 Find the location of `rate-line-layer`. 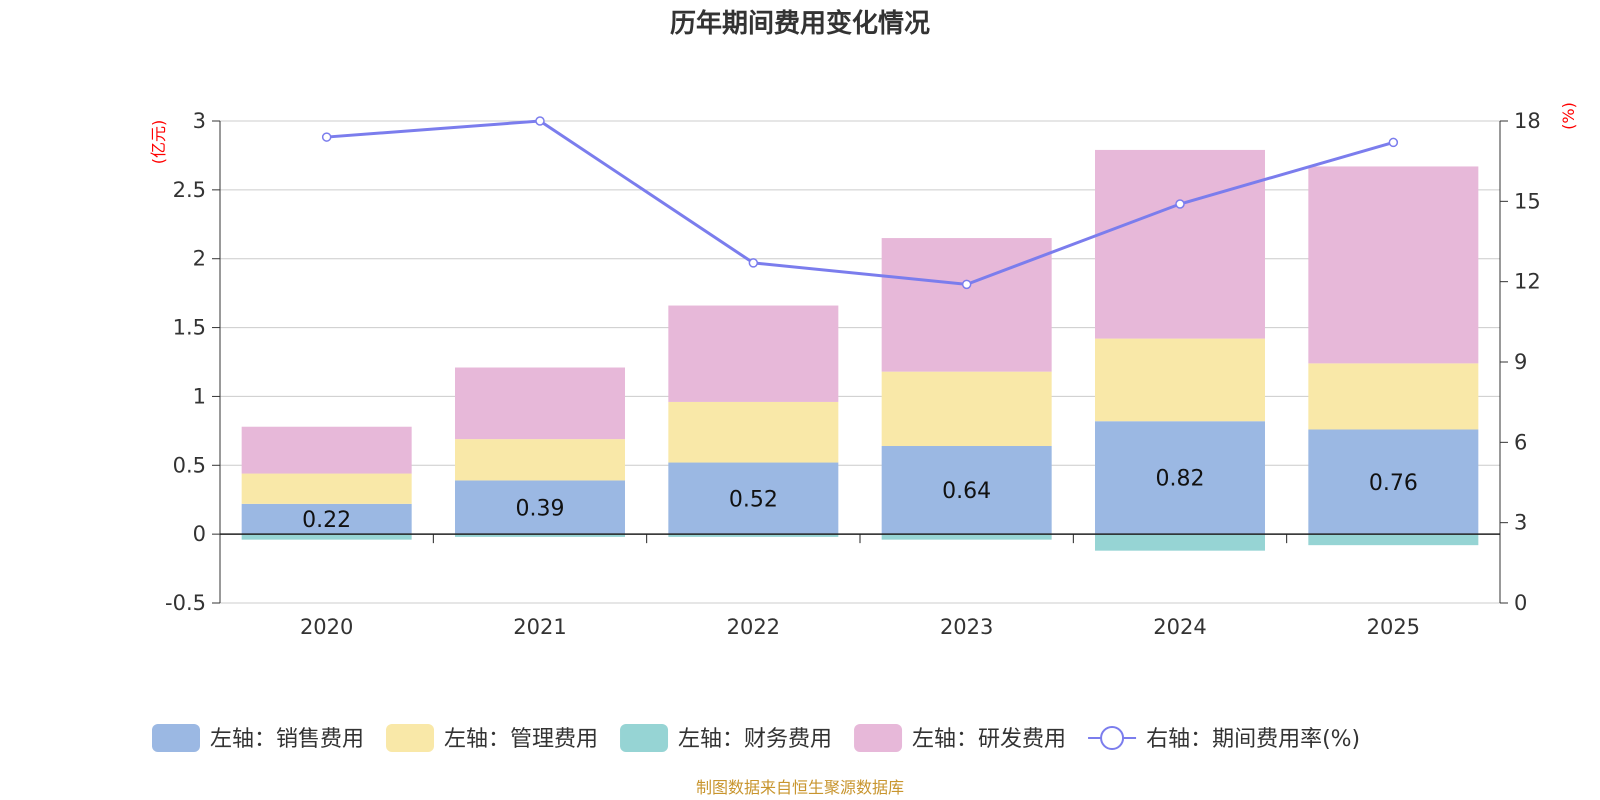

rate-line-layer is located at coordinates (860, 203).